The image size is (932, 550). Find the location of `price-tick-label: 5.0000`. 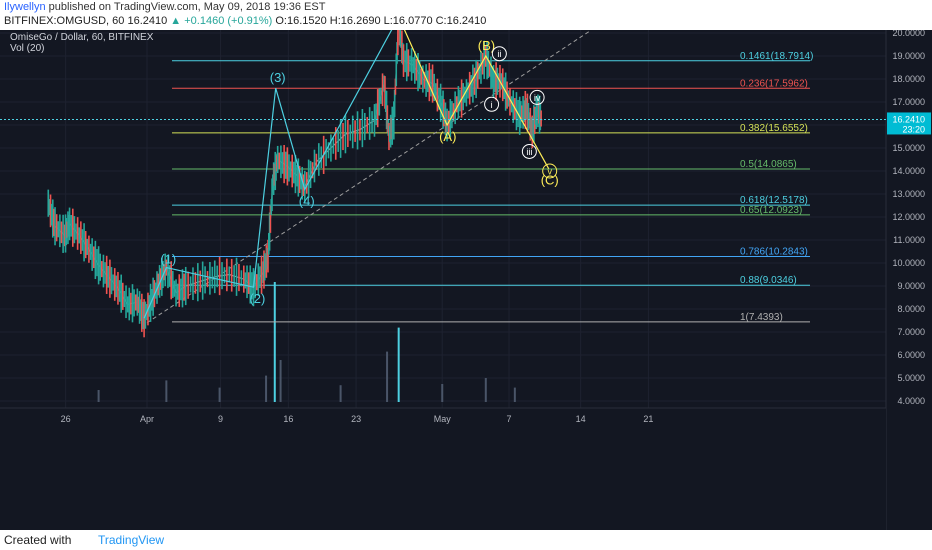

price-tick-label: 5.0000 is located at coordinates (911, 378).